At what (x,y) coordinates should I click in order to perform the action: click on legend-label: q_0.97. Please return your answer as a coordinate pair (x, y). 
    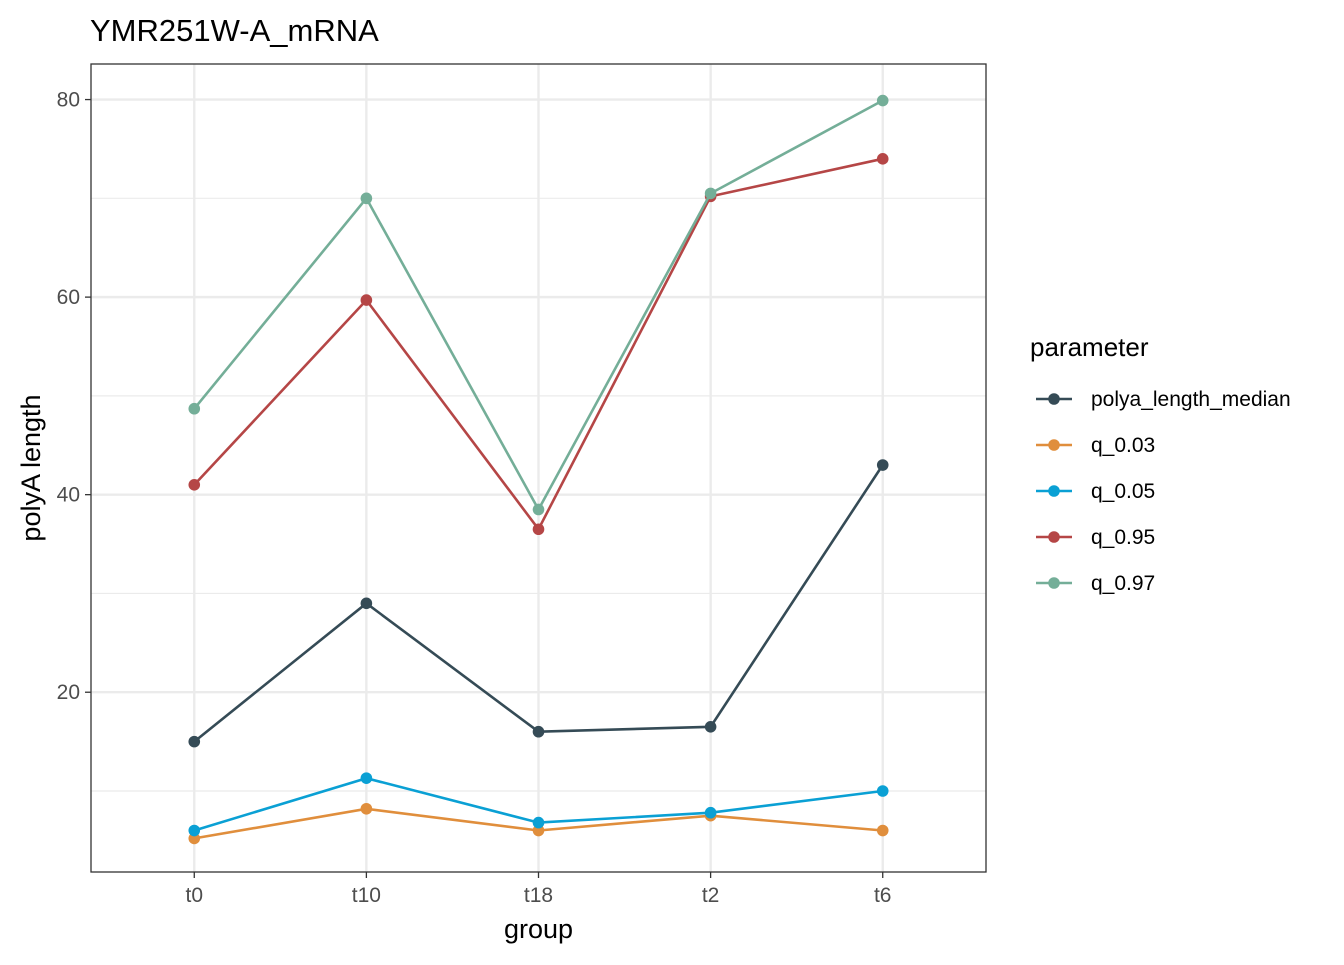
    Looking at the image, I should click on (1123, 583).